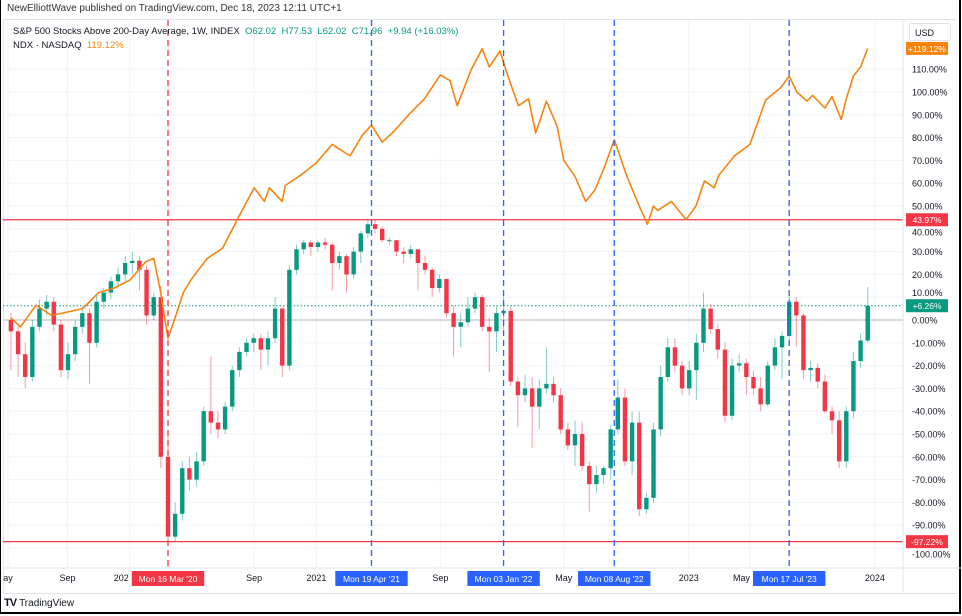 Image resolution: width=962 pixels, height=616 pixels. Describe the element at coordinates (10, 603) in the screenshot. I see `tradingview-logo-icon: TV` at that location.